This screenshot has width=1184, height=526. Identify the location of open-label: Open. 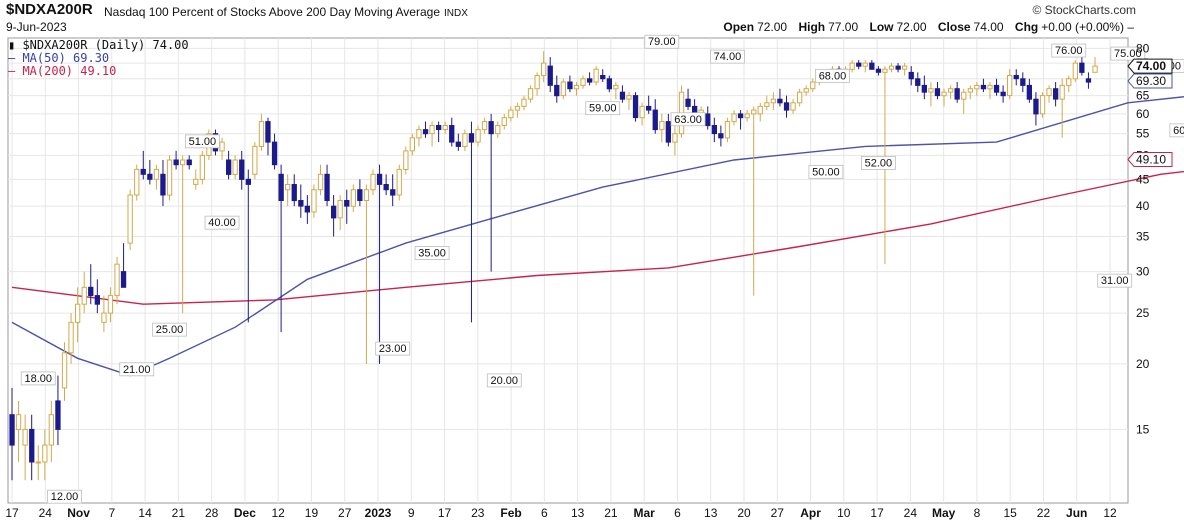
(739, 27).